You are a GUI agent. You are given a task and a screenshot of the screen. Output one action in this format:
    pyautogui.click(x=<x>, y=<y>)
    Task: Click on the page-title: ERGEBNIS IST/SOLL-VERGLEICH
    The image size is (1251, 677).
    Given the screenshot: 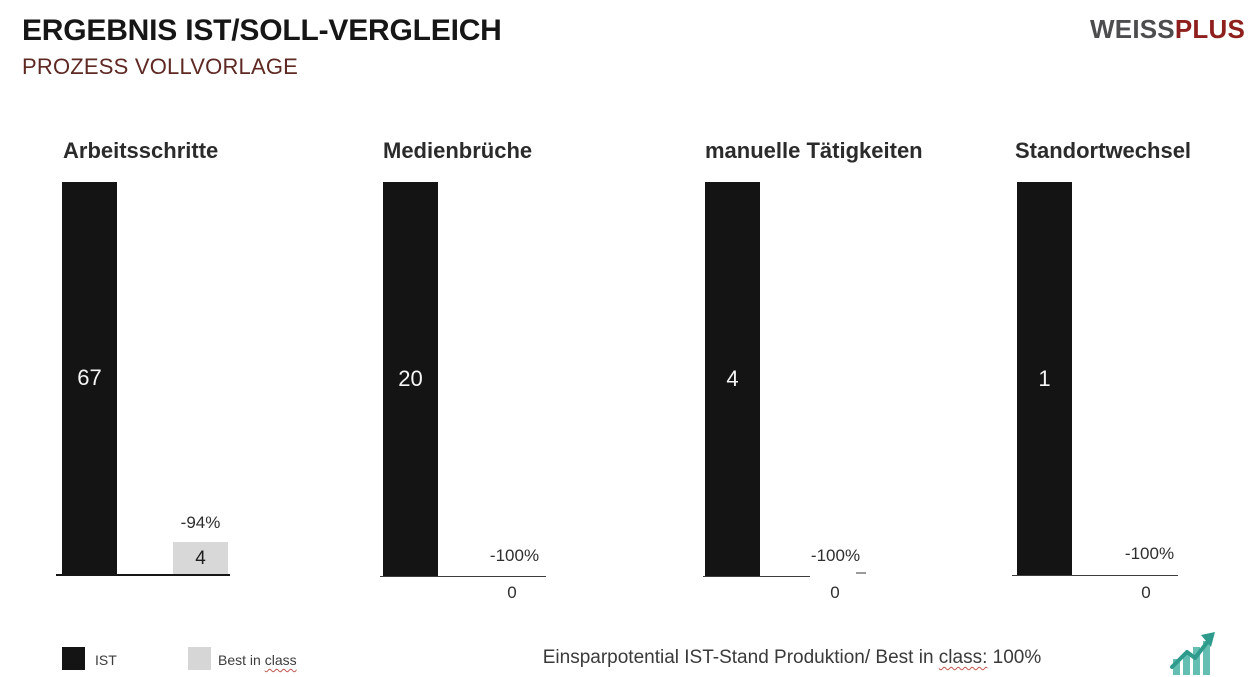 What is the action you would take?
    pyautogui.click(x=262, y=30)
    